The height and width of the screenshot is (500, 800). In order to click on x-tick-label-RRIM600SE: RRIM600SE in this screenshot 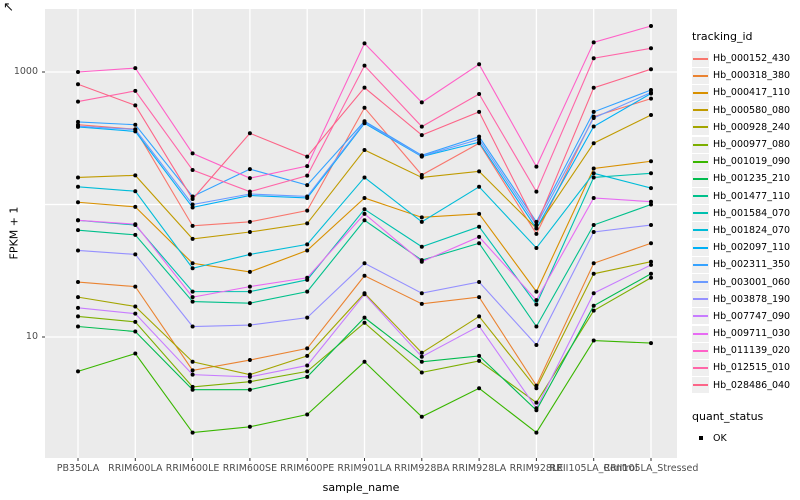, I will do `click(250, 468)`.